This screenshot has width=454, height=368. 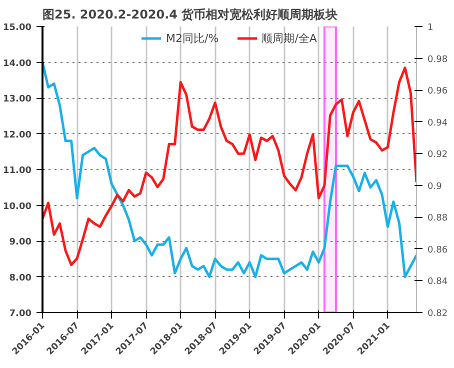 What do you see at coordinates (17, 99) in the screenshot?
I see `y-tick-label: 13.00` at bounding box center [17, 99].